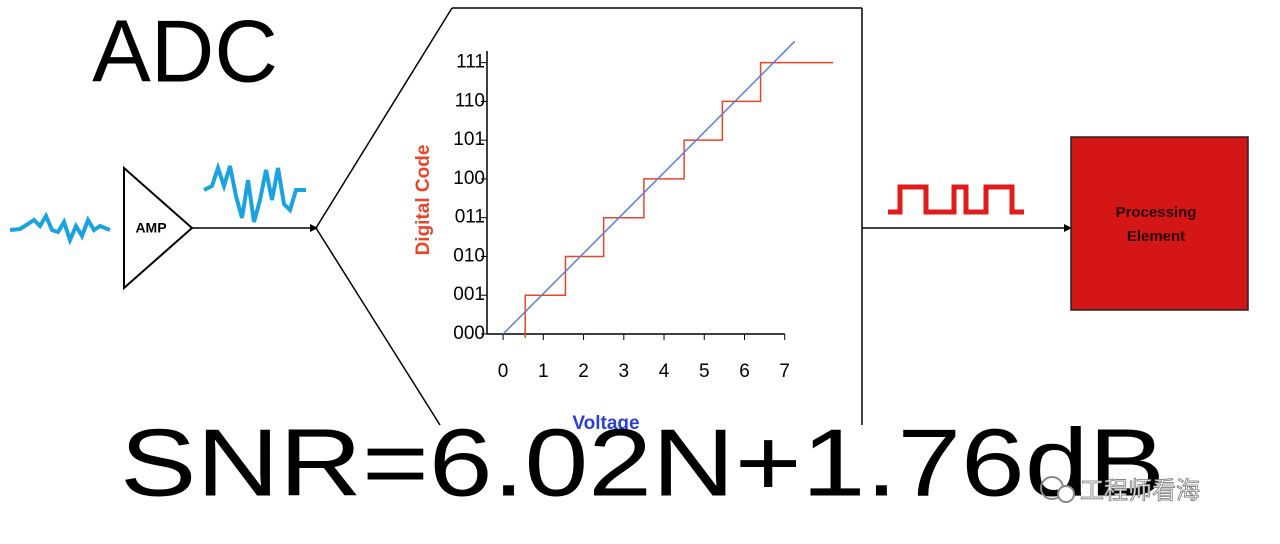 This screenshot has width=1280, height=544. I want to click on y-tick-label: 111, so click(470, 62).